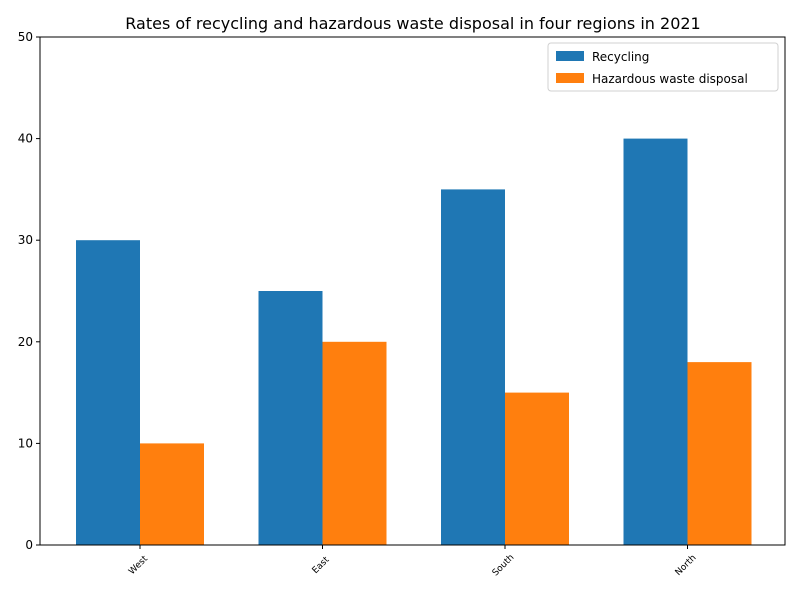  Describe the element at coordinates (25, 139) in the screenshot. I see `y-tick-label: 40` at that location.